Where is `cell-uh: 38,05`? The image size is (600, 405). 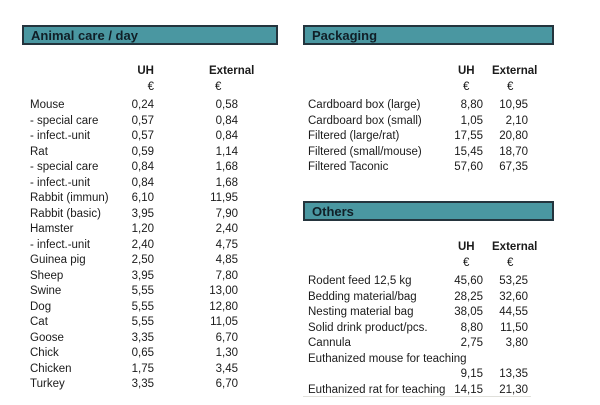 cell-uh: 38,05 is located at coordinates (468, 312).